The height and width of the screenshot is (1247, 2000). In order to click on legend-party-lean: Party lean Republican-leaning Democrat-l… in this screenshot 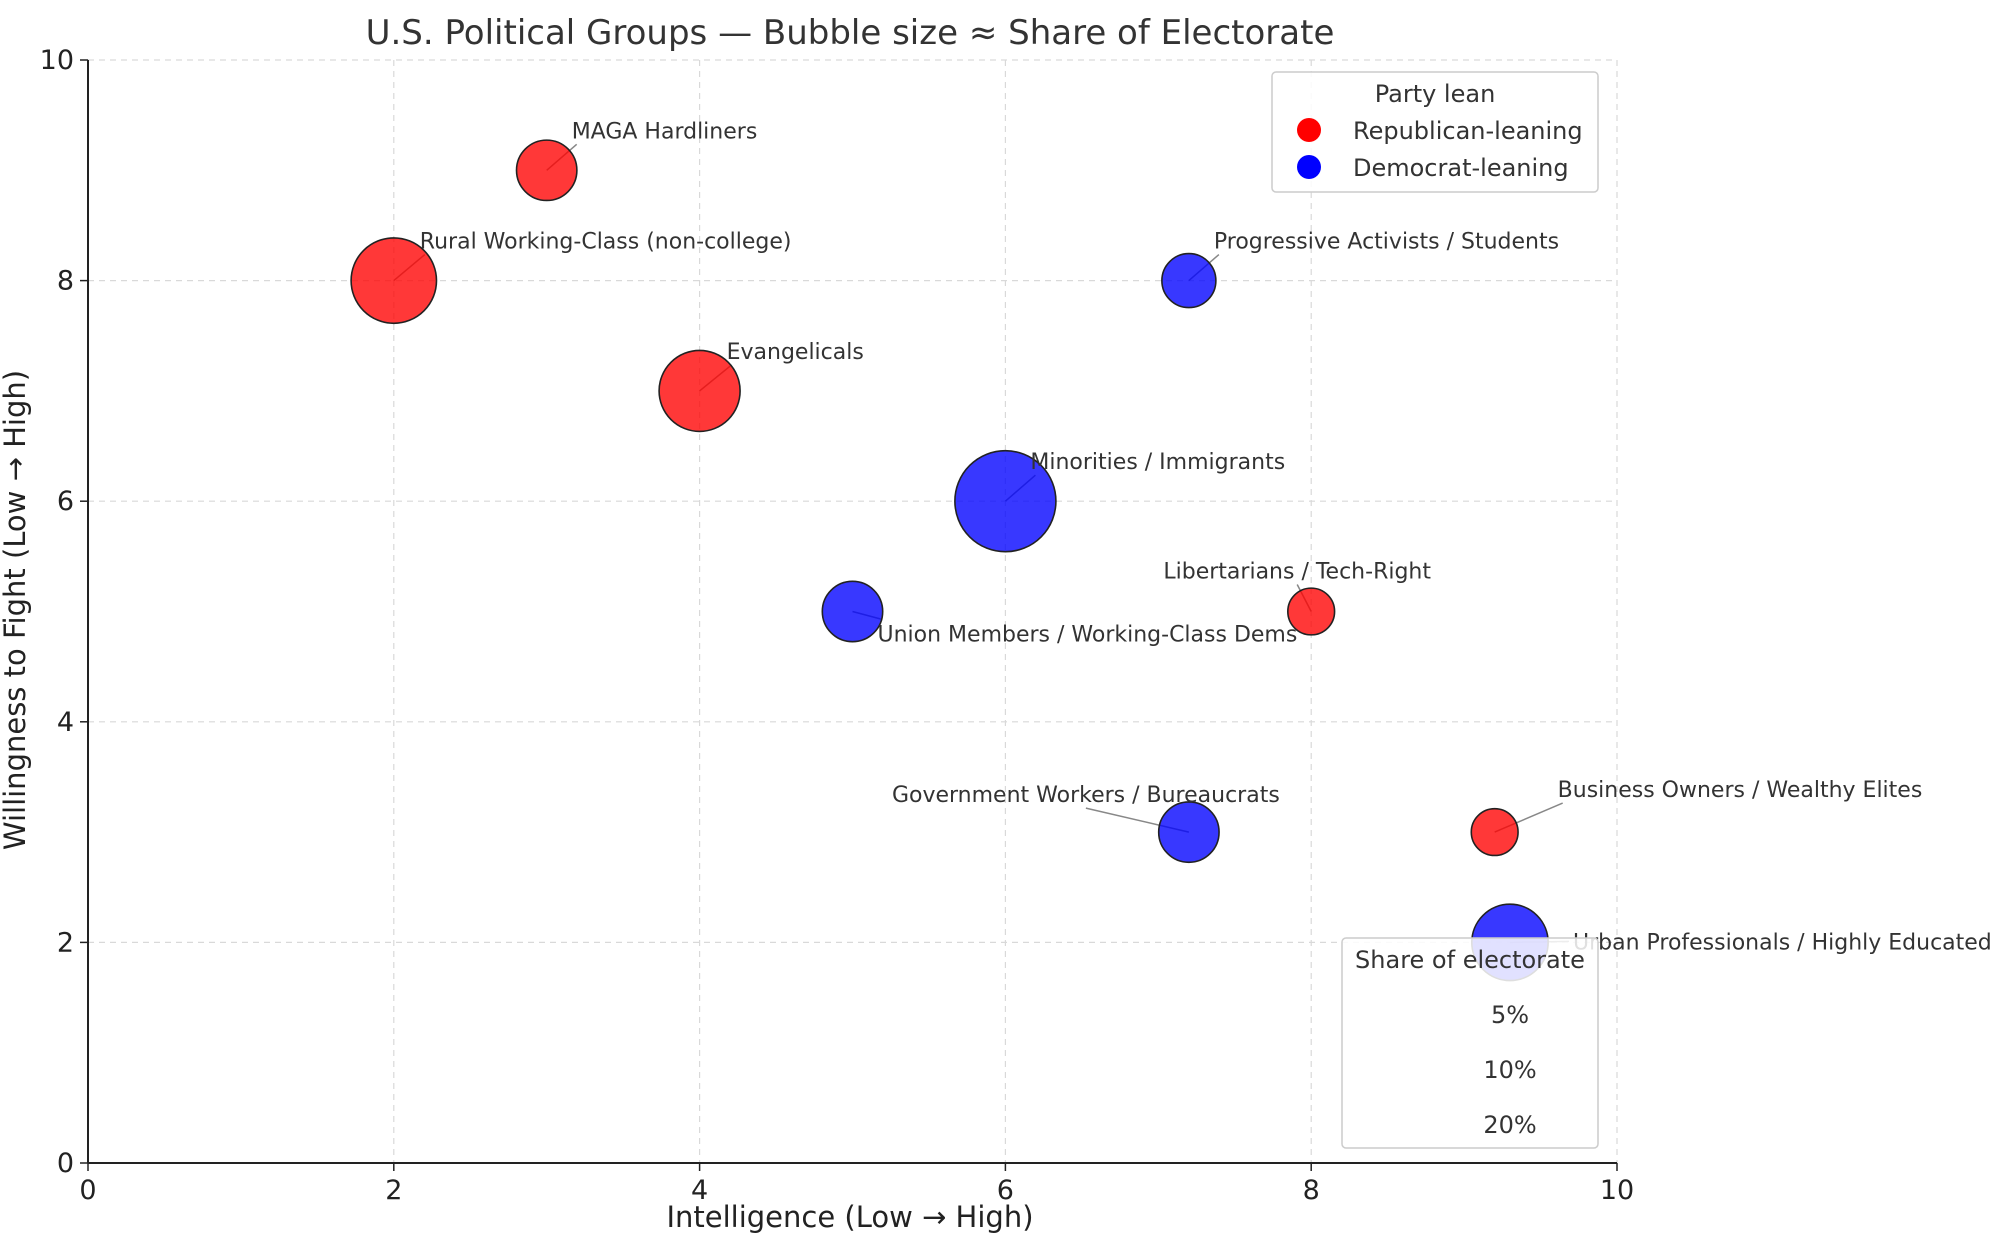, I will do `click(1435, 132)`.